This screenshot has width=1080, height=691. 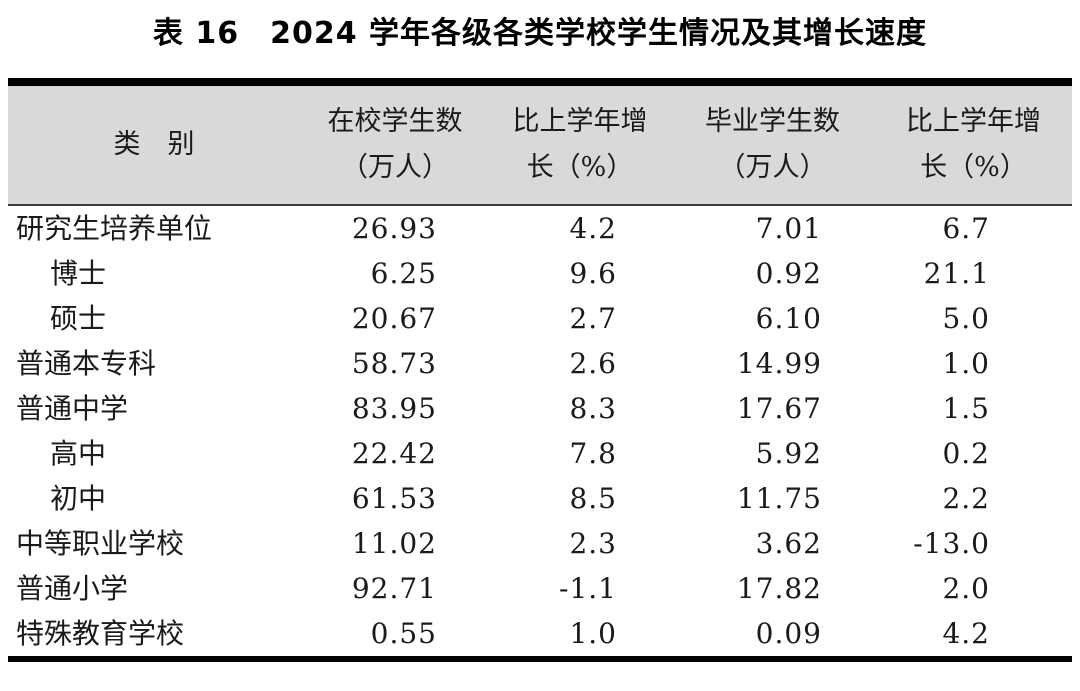 What do you see at coordinates (588, 588) in the screenshot?
I see `enrolled-growth-cell: -1.1` at bounding box center [588, 588].